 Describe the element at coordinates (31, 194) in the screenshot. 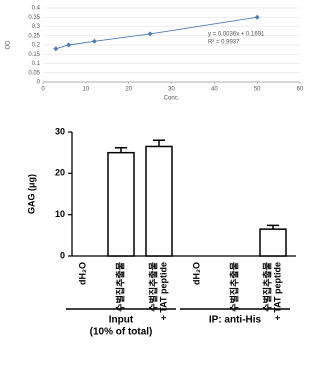

I see `y-axis-label: GAG (μg)` at that location.